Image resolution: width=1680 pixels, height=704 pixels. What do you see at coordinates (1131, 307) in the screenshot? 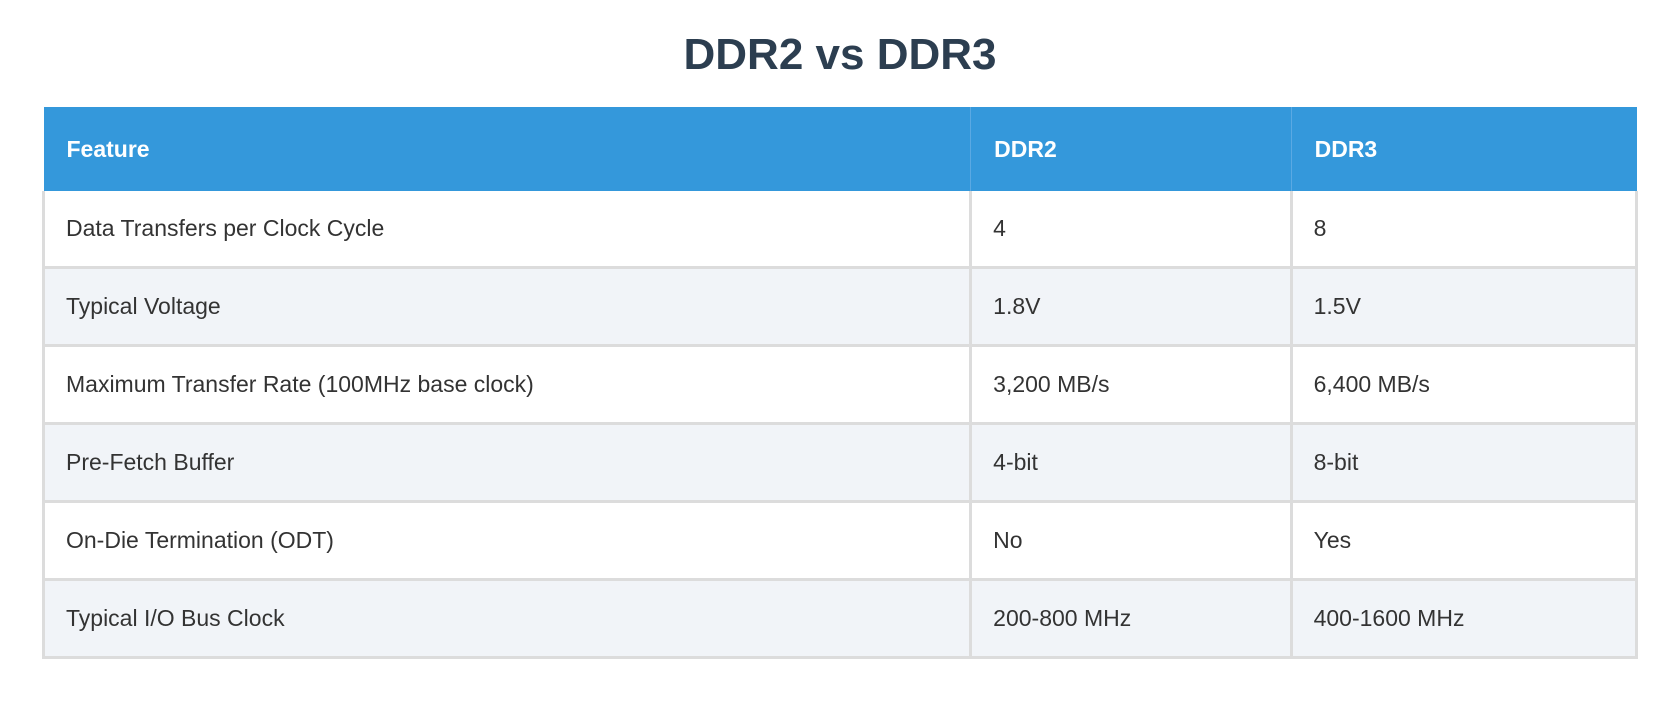
I see `ddr2-cell: 1.8V` at bounding box center [1131, 307].